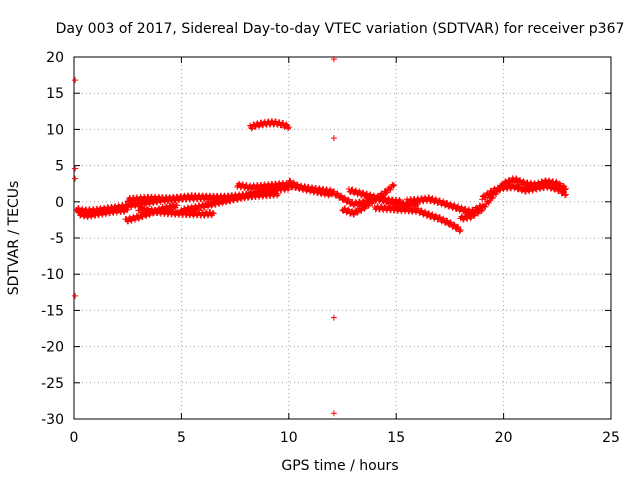 The width and height of the screenshot is (640, 480). Describe the element at coordinates (52, 384) in the screenshot. I see `y-tick-label: -25` at that location.